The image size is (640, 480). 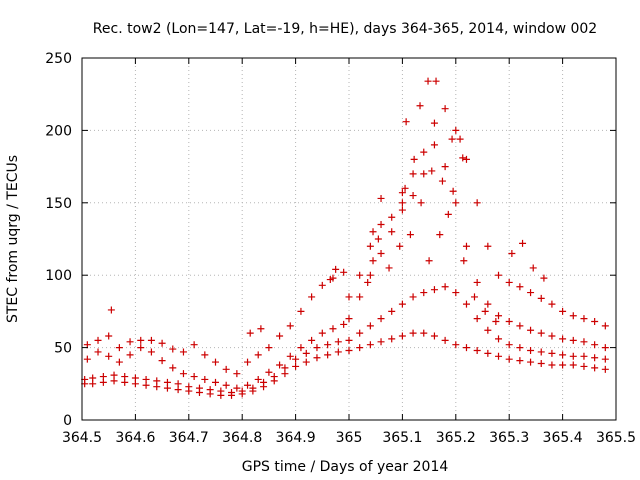 I want to click on x-tick-label: 365, so click(x=349, y=438).